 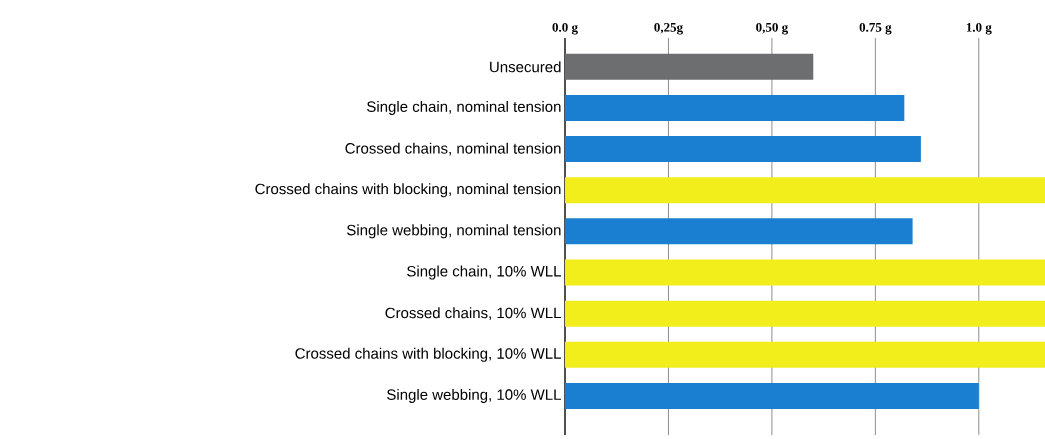 What do you see at coordinates (474, 395) in the screenshot?
I see `y-tick-label: Single webbing, 10% WLL` at bounding box center [474, 395].